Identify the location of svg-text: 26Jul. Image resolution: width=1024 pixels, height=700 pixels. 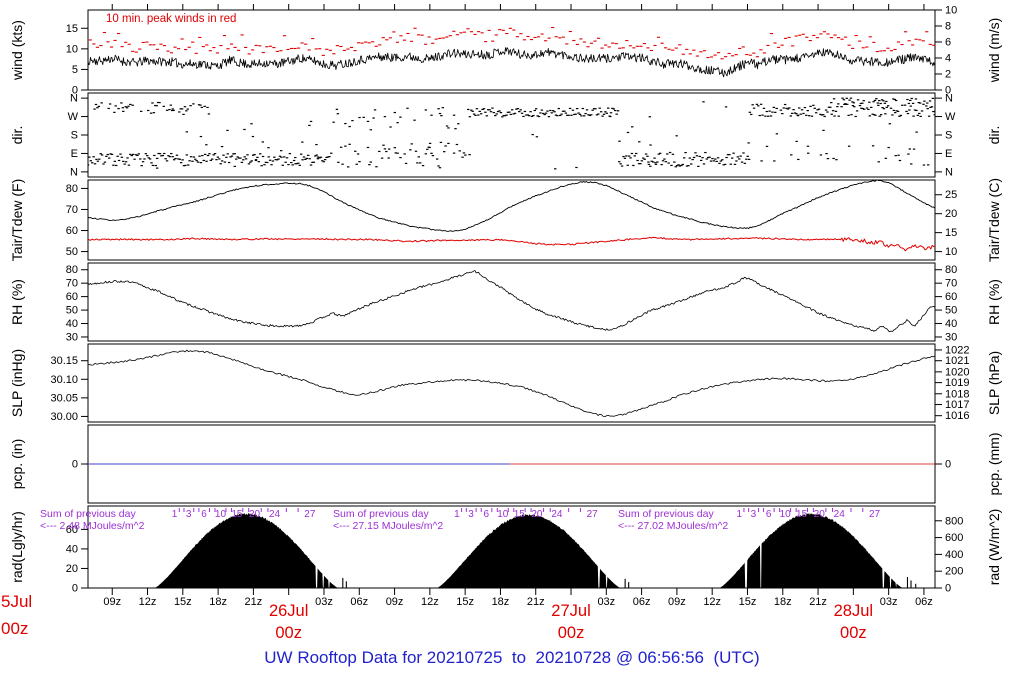
(288, 611).